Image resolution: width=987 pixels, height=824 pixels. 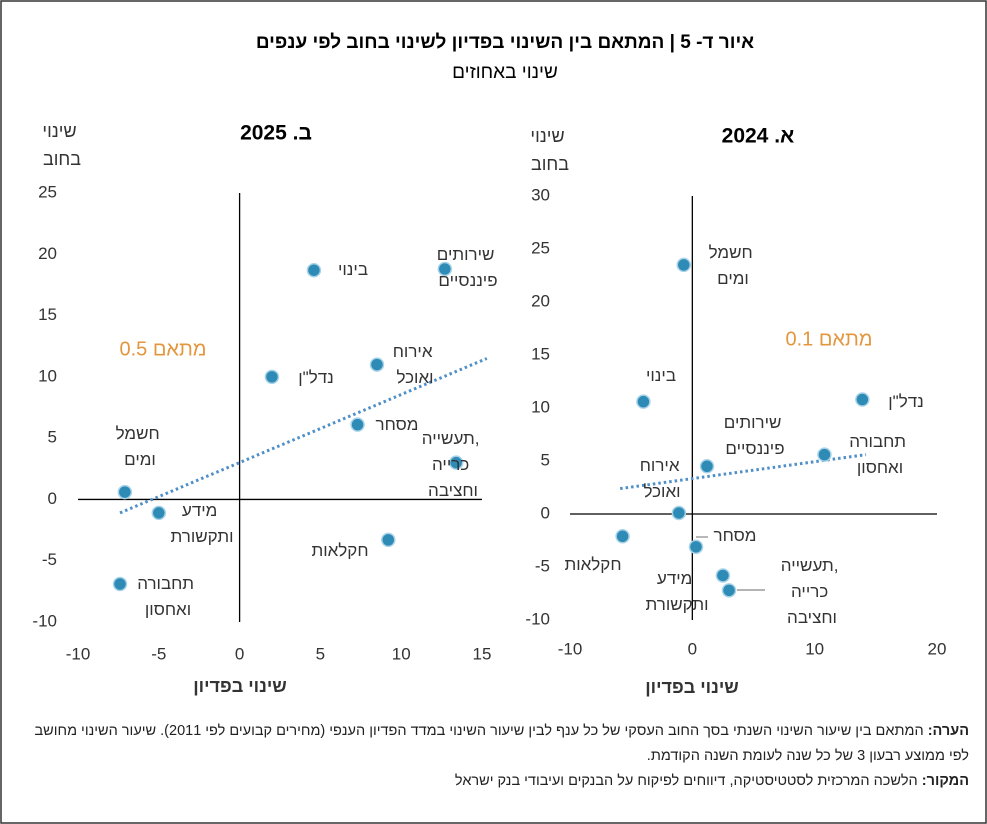 I want to click on annotation: מתאם 0.1, so click(x=828, y=339).